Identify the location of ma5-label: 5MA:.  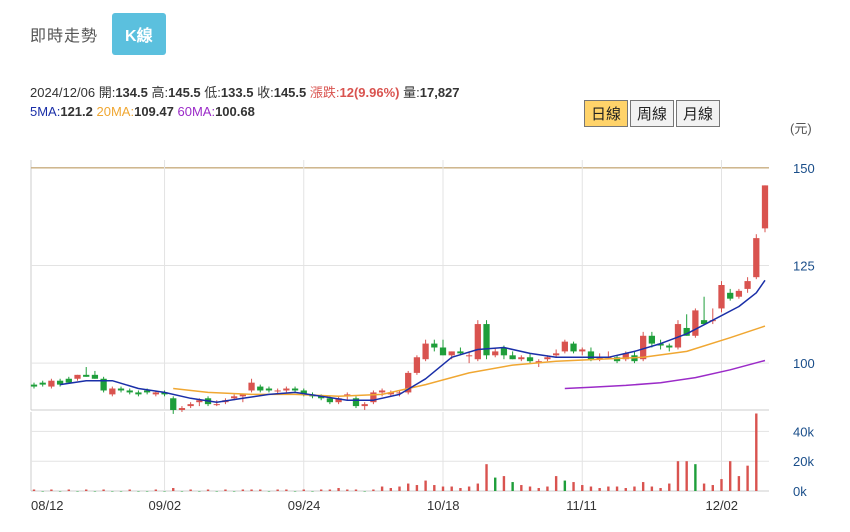
(45, 111).